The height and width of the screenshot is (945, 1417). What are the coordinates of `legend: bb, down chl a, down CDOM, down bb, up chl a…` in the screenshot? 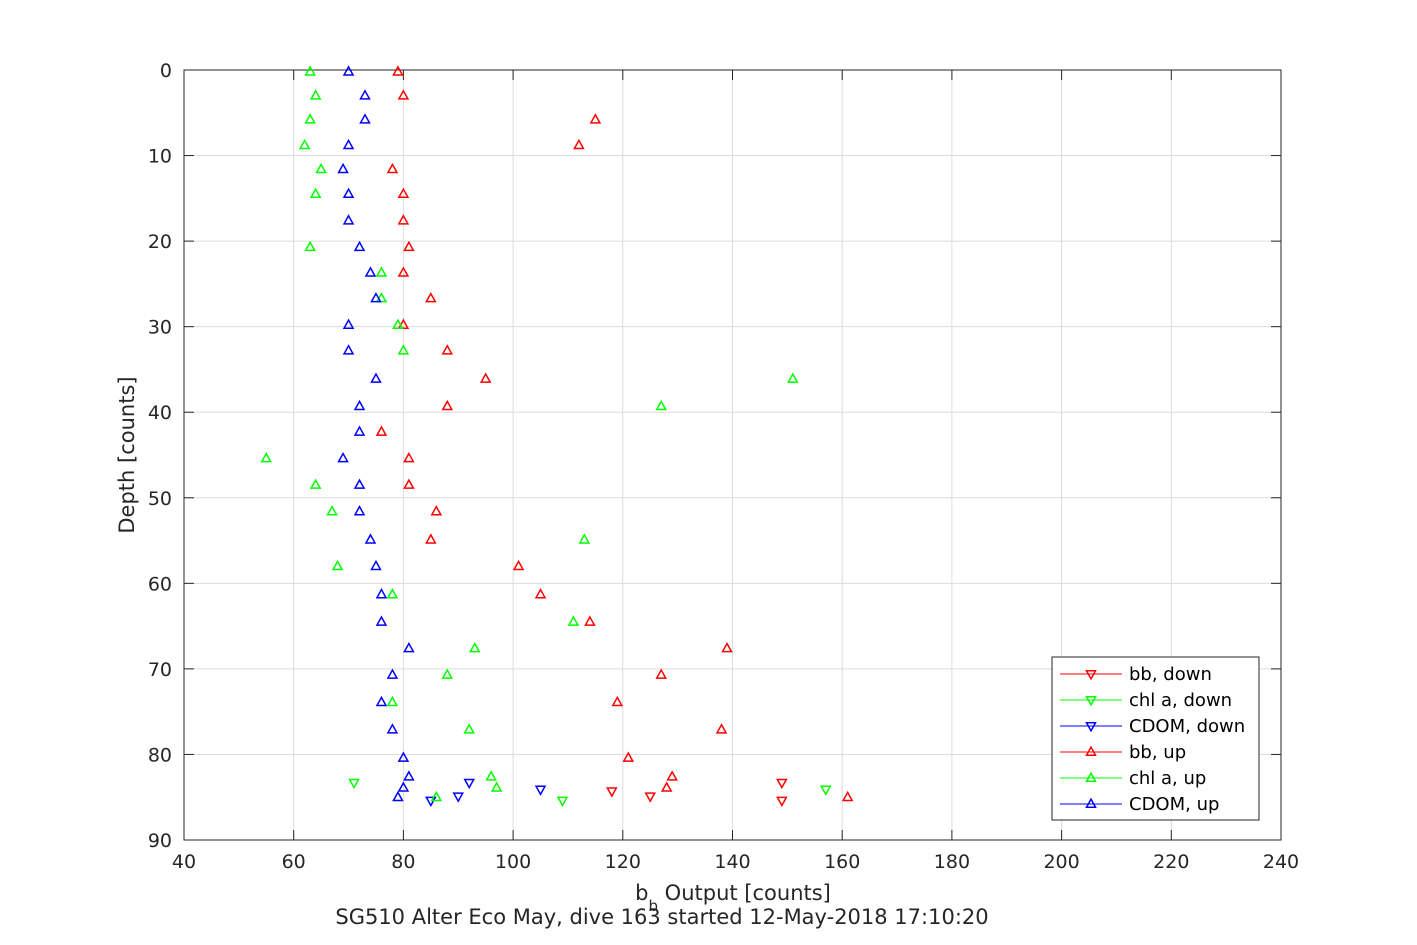 It's located at (1155, 738).